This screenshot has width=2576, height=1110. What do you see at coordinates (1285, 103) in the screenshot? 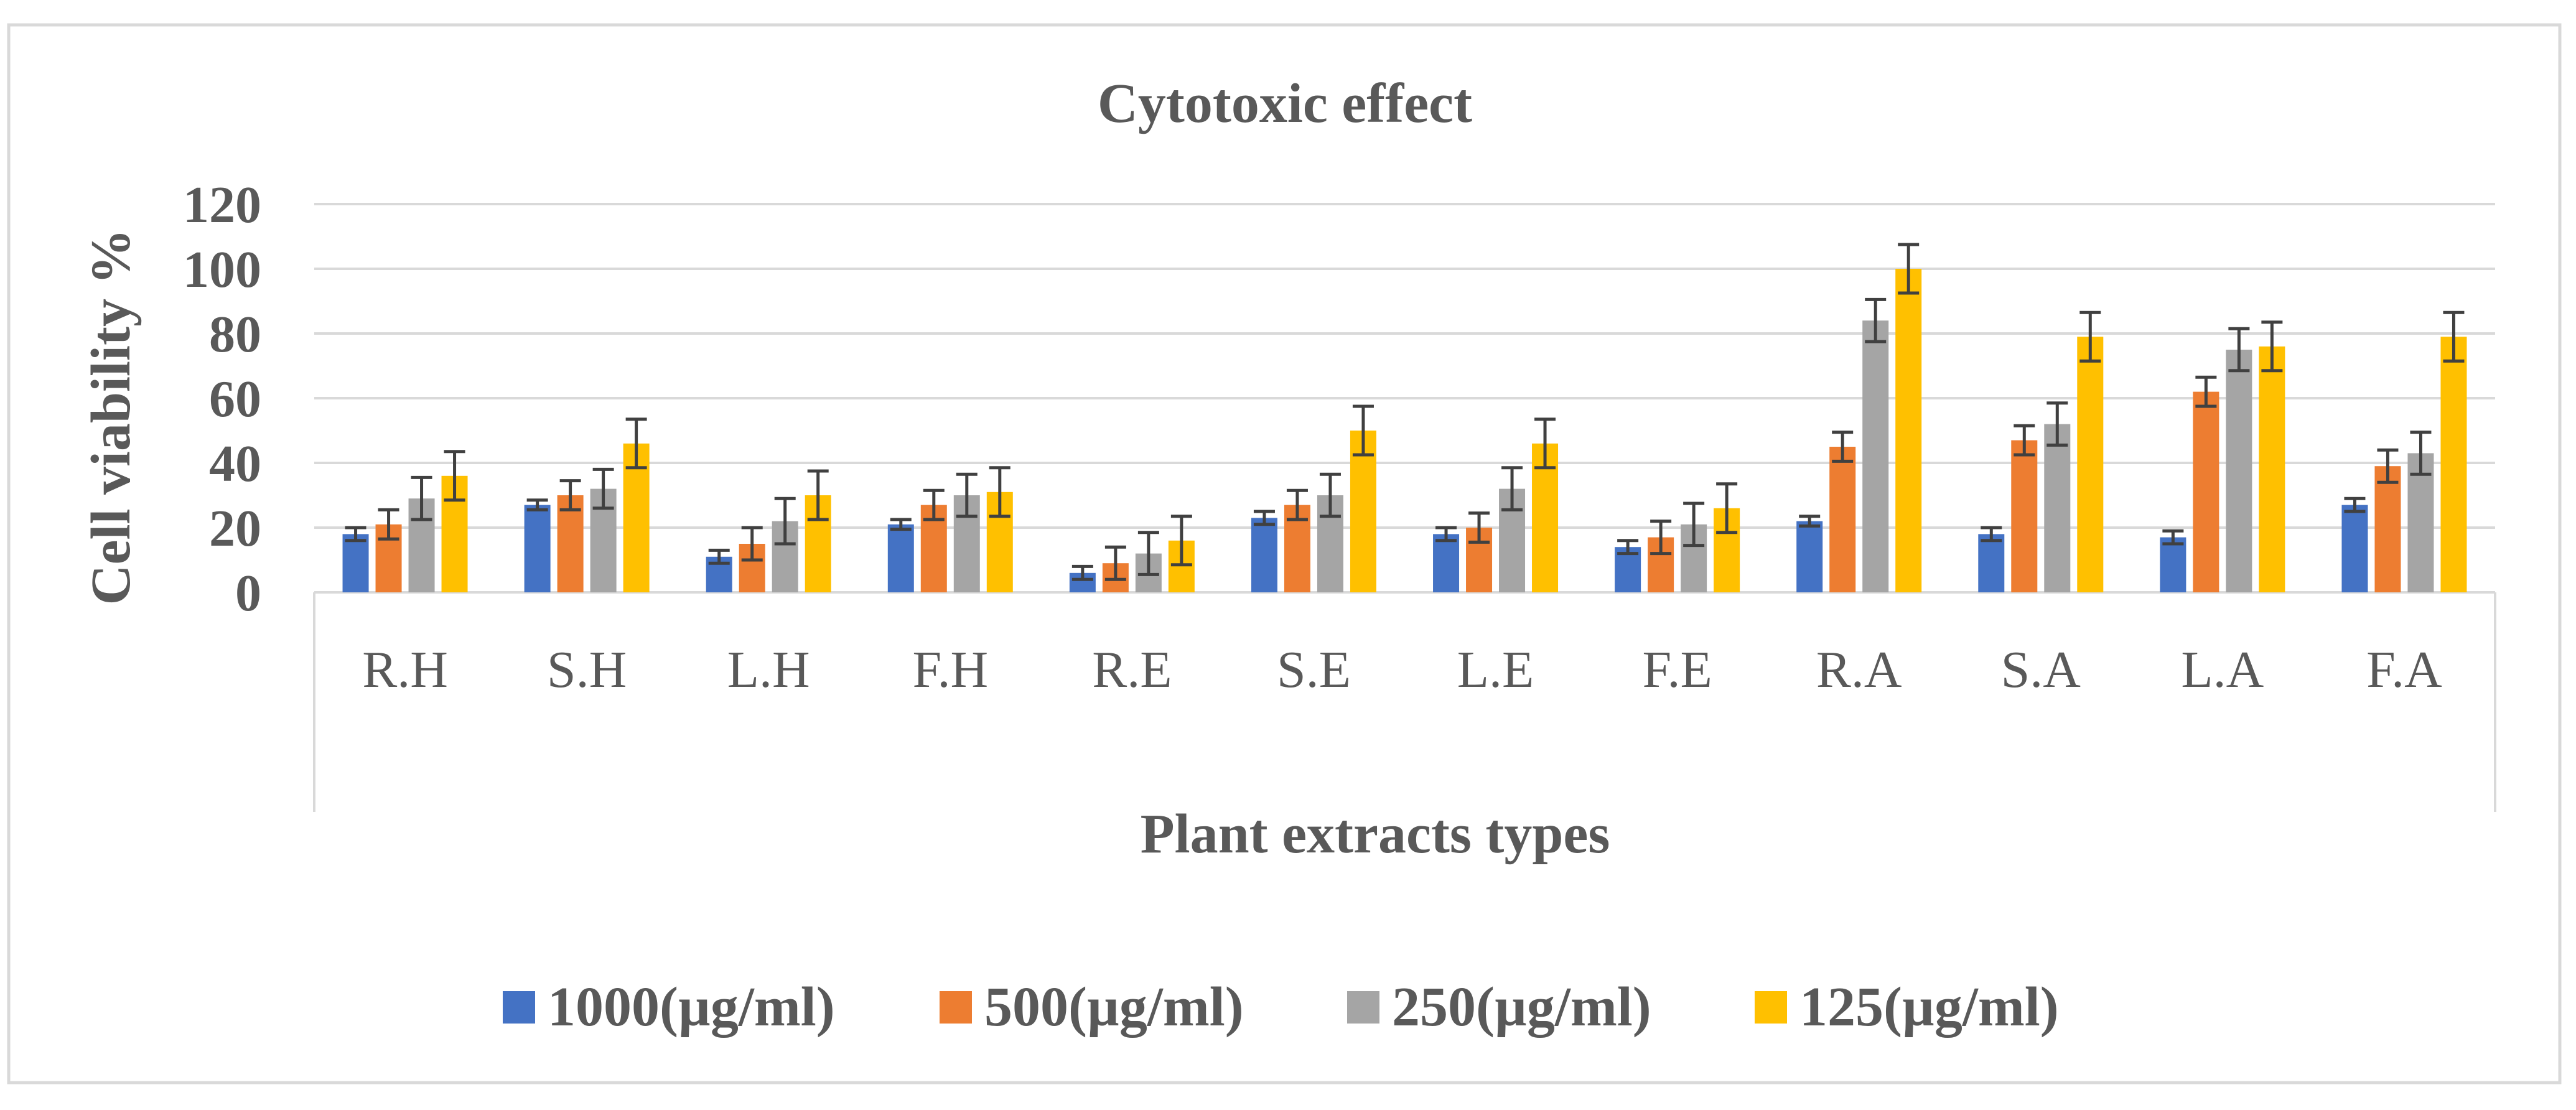
I see `chart-title: Cytotoxic effect` at bounding box center [1285, 103].